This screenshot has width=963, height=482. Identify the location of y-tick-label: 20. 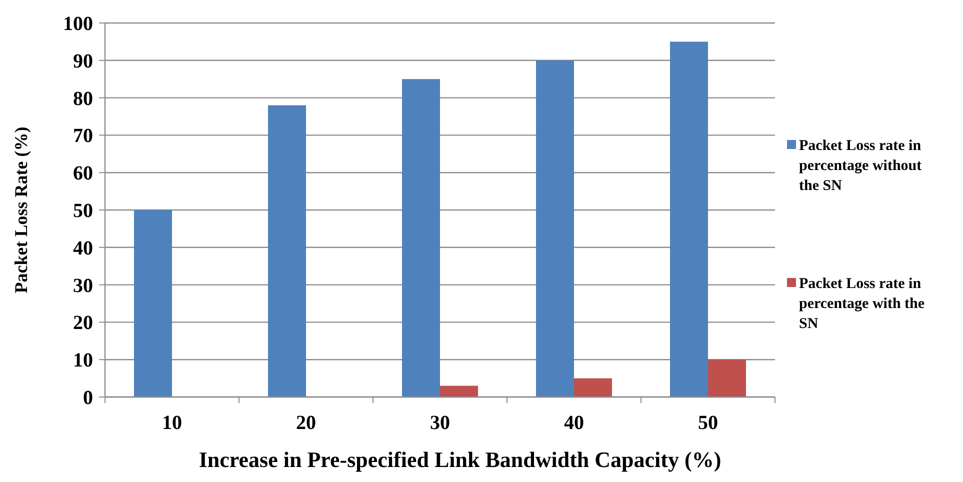
(83, 323).